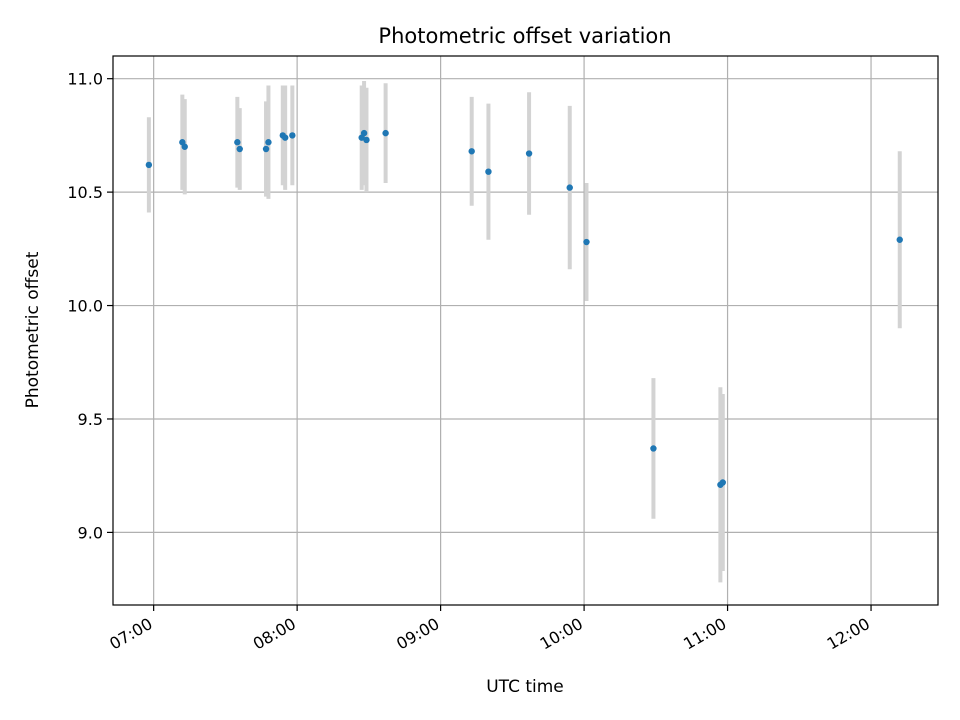  Describe the element at coordinates (130, 634) in the screenshot. I see `x-tick-label: 07:00` at that location.